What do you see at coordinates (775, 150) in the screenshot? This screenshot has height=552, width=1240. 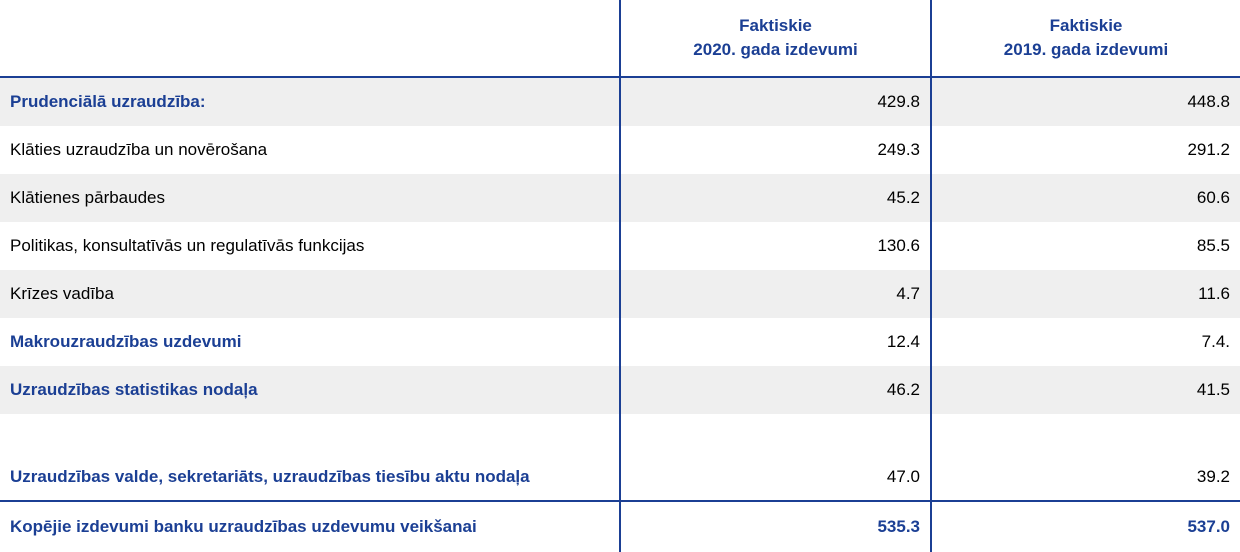 I see `cell-value: 249.3` at bounding box center [775, 150].